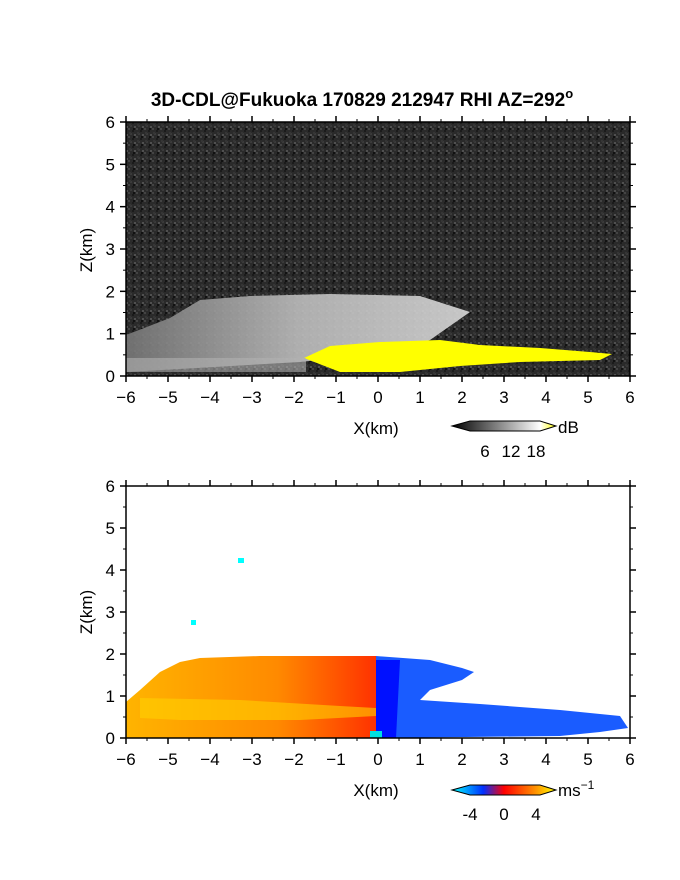 This screenshot has height=880, width=680. I want to click on positive-velocity-region, so click(252, 697).